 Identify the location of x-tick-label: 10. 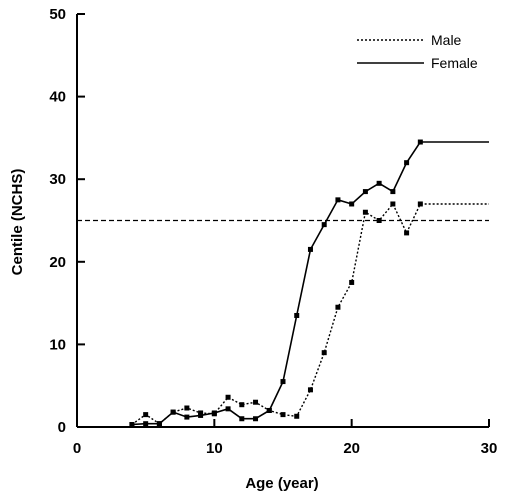
(214, 448).